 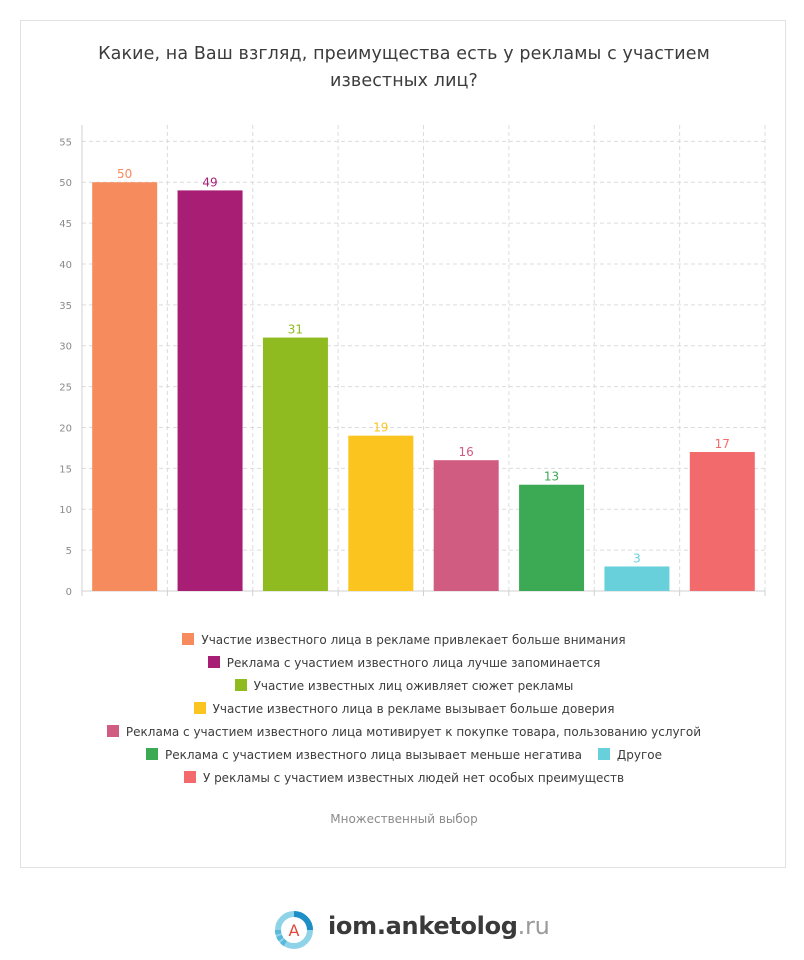 I want to click on multiple-choice-note: Множественный выбор, so click(x=404, y=819).